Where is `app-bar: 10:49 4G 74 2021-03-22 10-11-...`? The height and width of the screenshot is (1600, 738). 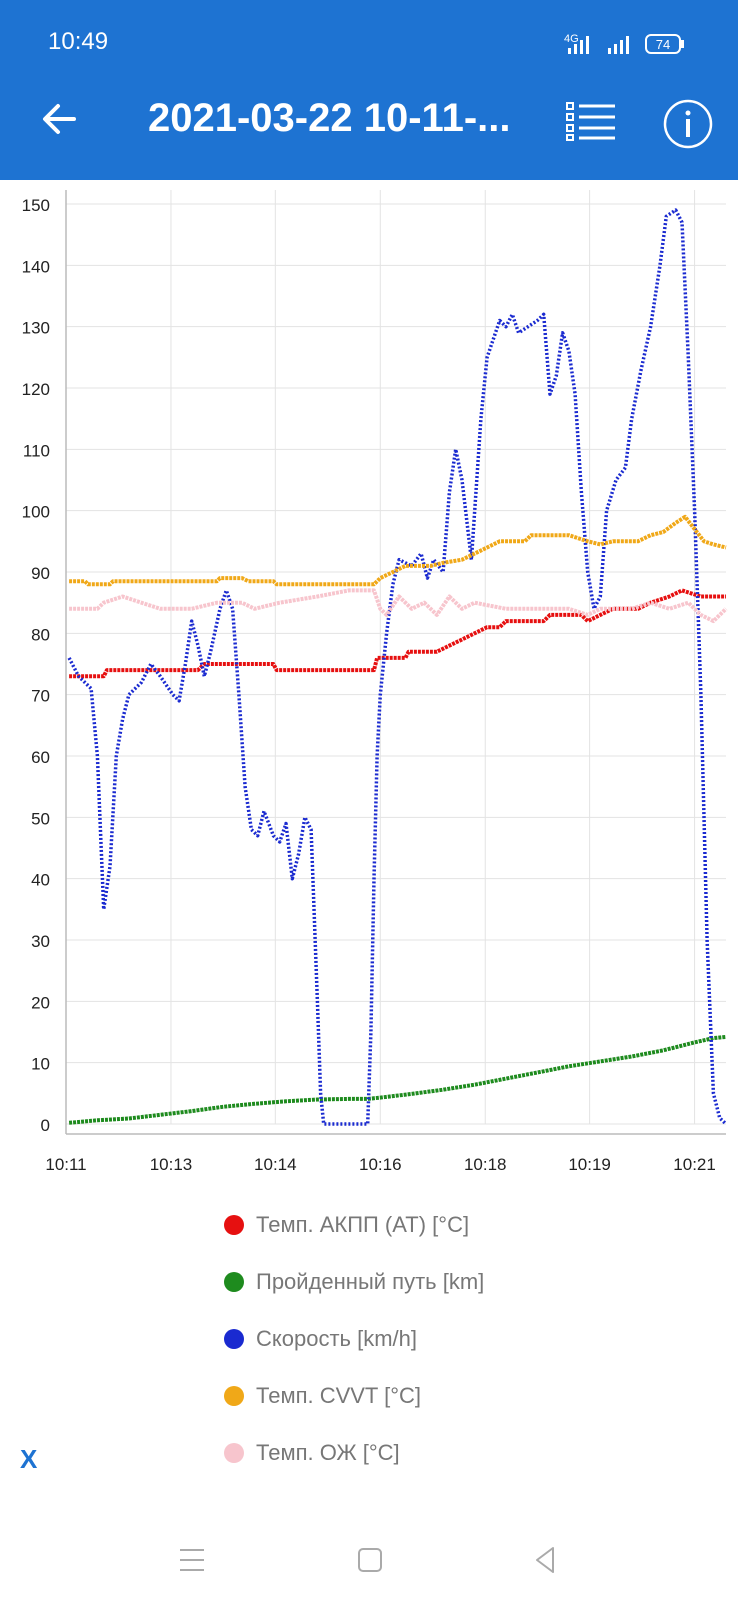
app-bar: 10:49 4G 74 2021-03-22 10-11-... is located at coordinates (369, 90).